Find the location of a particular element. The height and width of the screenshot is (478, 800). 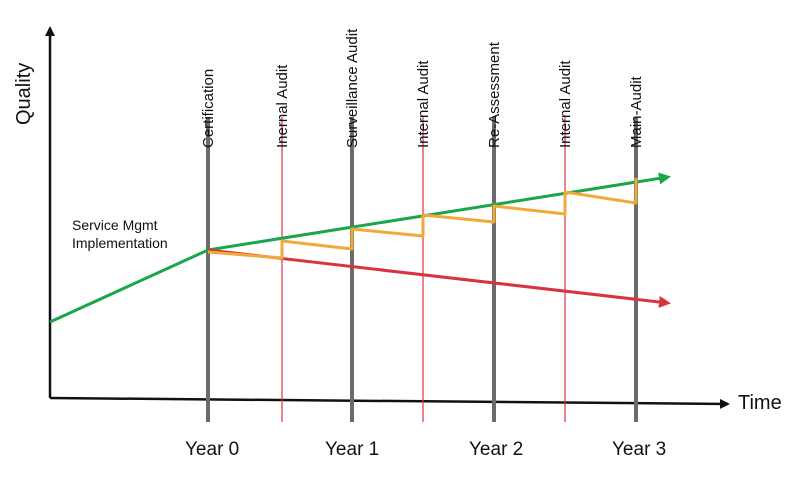

milestone-label-3: Internal Audit is located at coordinates (423, 104).